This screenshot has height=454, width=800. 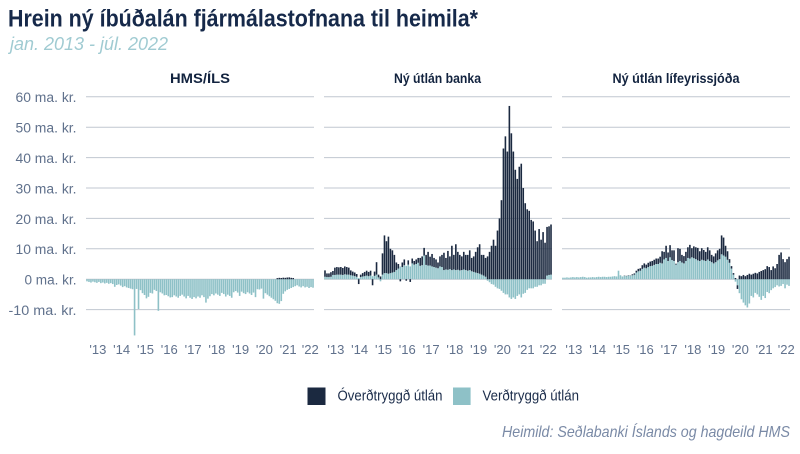 What do you see at coordinates (531, 397) in the screenshot?
I see `svg-text: Verðtryggð útlán` at bounding box center [531, 397].